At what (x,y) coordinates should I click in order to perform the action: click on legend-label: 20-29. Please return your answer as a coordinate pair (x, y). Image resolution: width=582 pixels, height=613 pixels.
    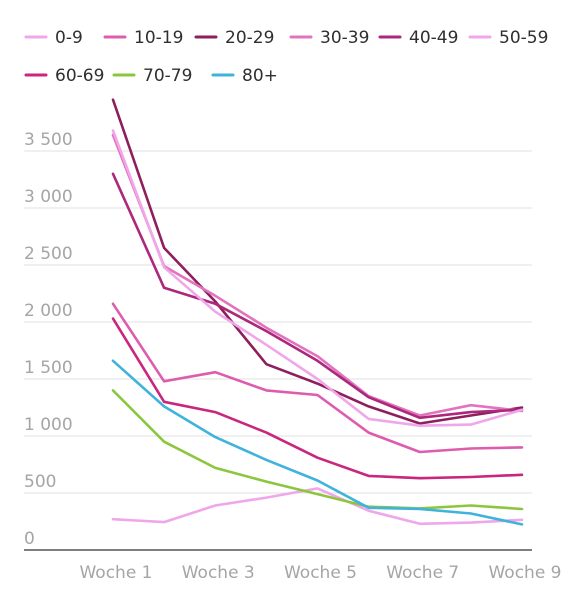
    Looking at the image, I should click on (249, 38).